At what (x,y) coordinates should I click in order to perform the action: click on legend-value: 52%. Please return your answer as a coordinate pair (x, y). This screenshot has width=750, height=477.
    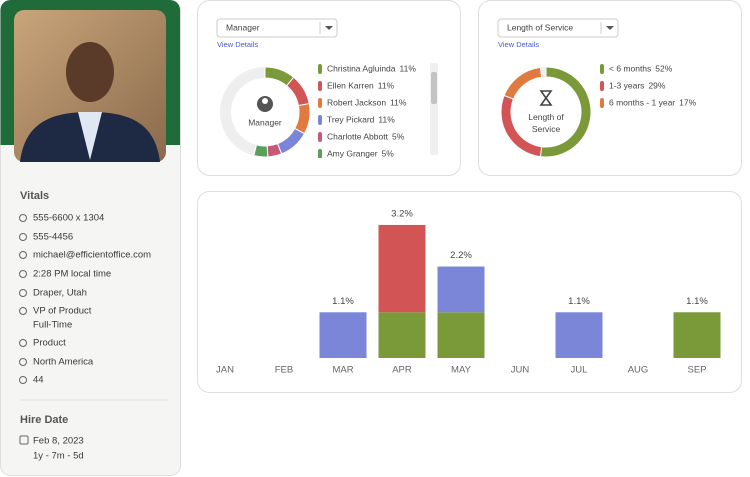
    Looking at the image, I should click on (663, 68).